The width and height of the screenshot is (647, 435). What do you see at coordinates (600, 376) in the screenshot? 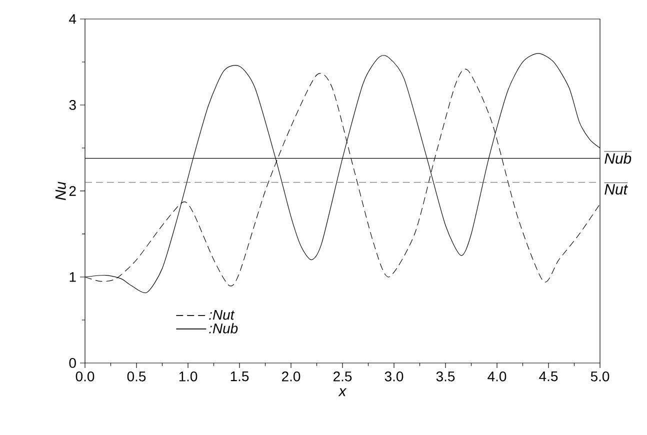
I see `x-tick-label: 5.0` at bounding box center [600, 376].